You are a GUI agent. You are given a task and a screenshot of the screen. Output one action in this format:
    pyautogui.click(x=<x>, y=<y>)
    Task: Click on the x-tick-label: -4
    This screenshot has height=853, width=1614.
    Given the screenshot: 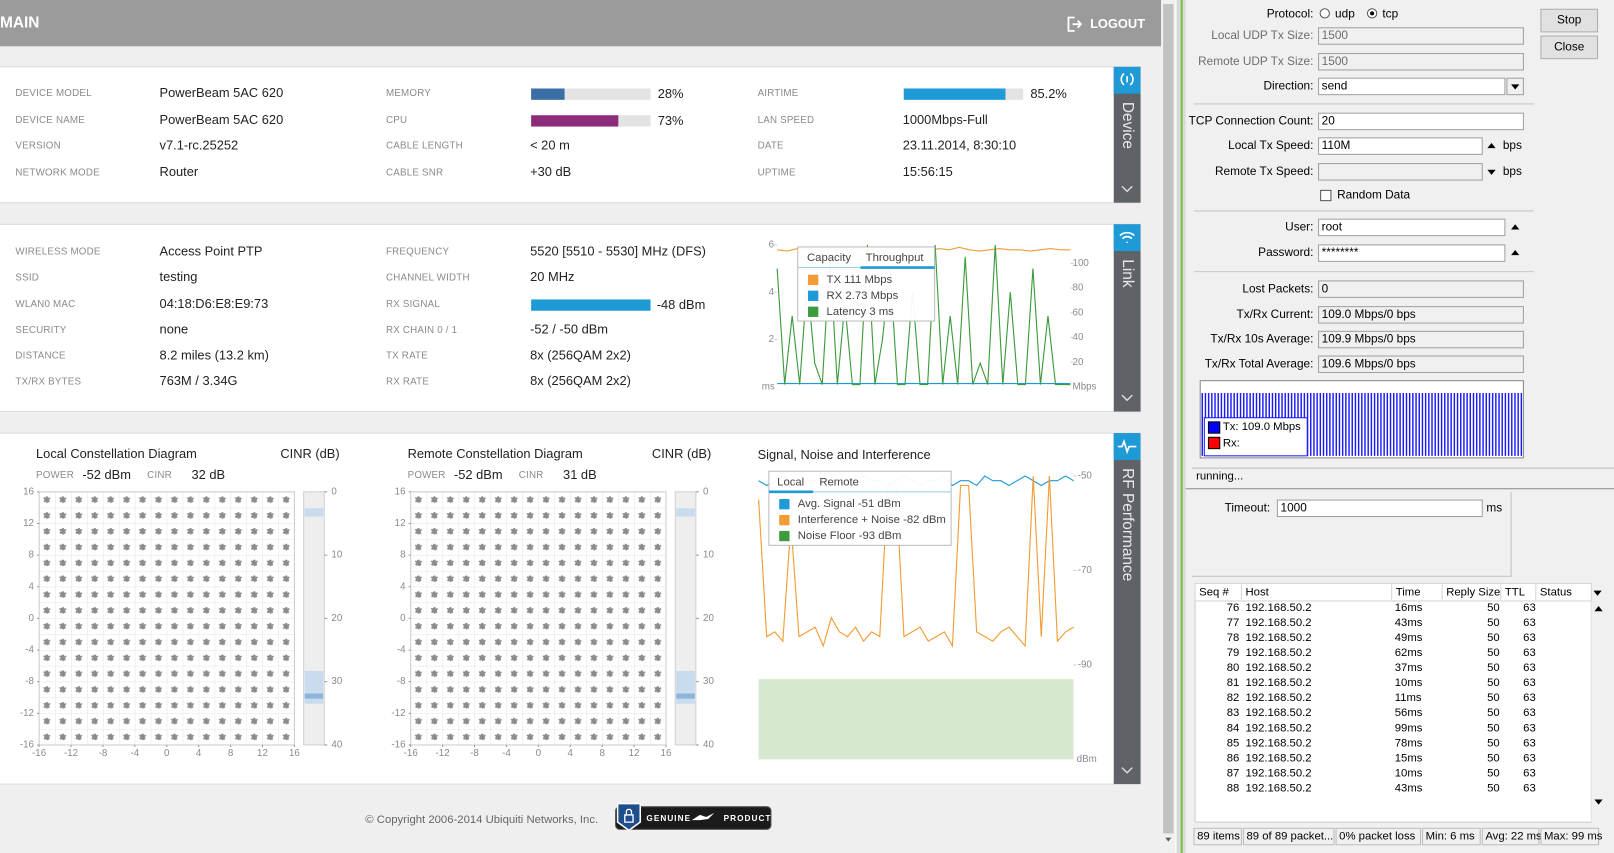 What is the action you would take?
    pyautogui.click(x=134, y=753)
    